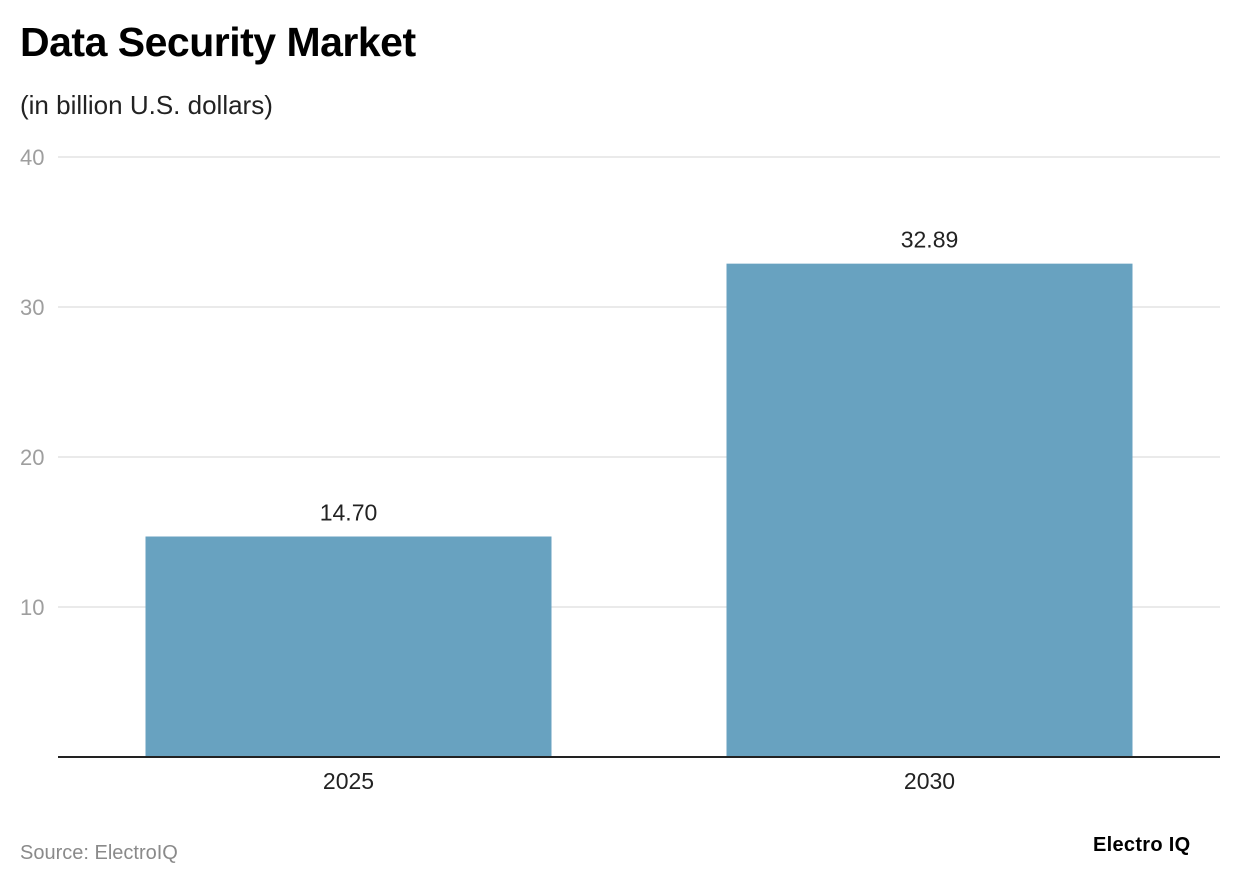 The height and width of the screenshot is (888, 1240). I want to click on x-tick-label: 2025, so click(348, 781).